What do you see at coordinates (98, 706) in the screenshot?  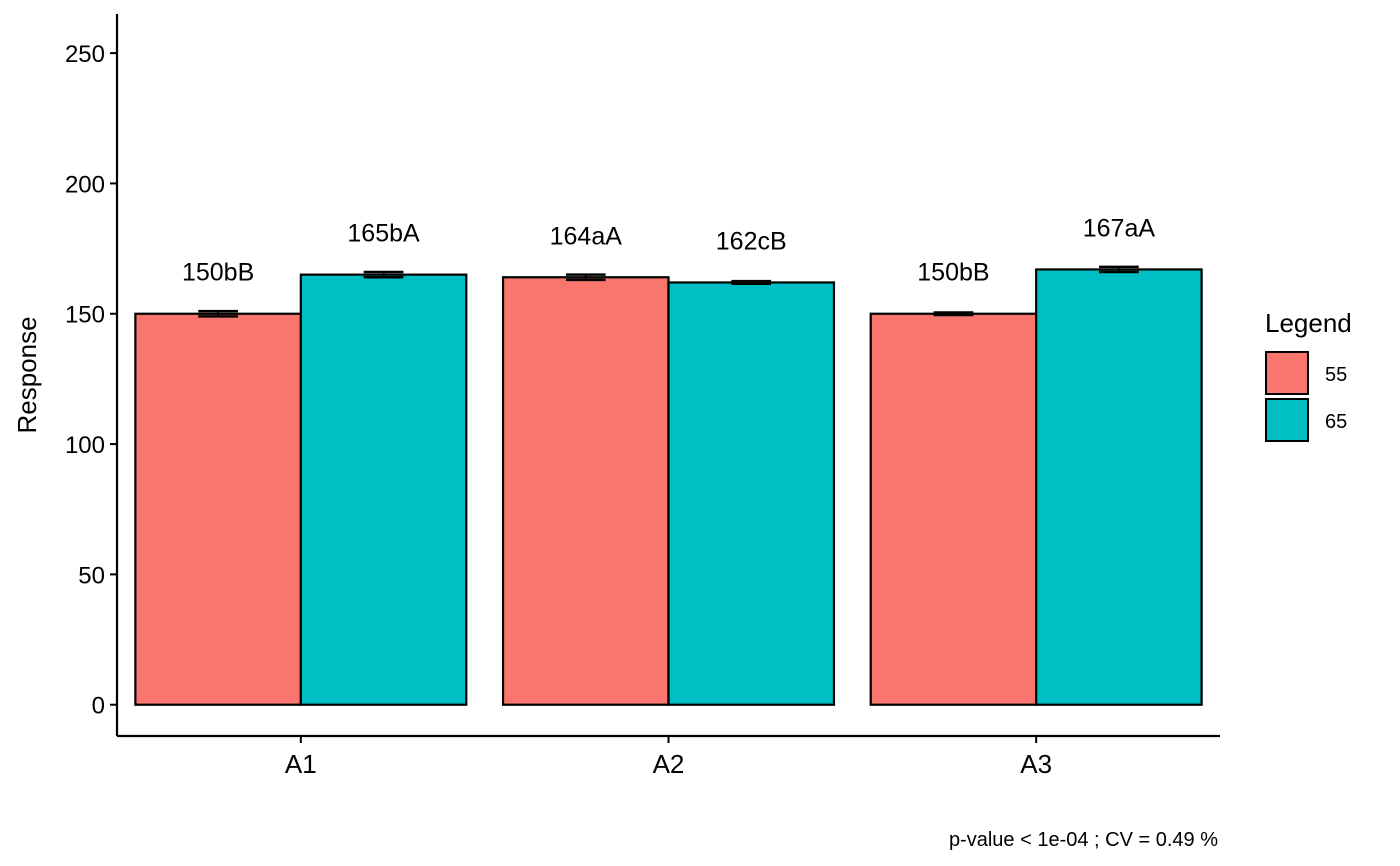 I see `y-tick-label: 0` at bounding box center [98, 706].